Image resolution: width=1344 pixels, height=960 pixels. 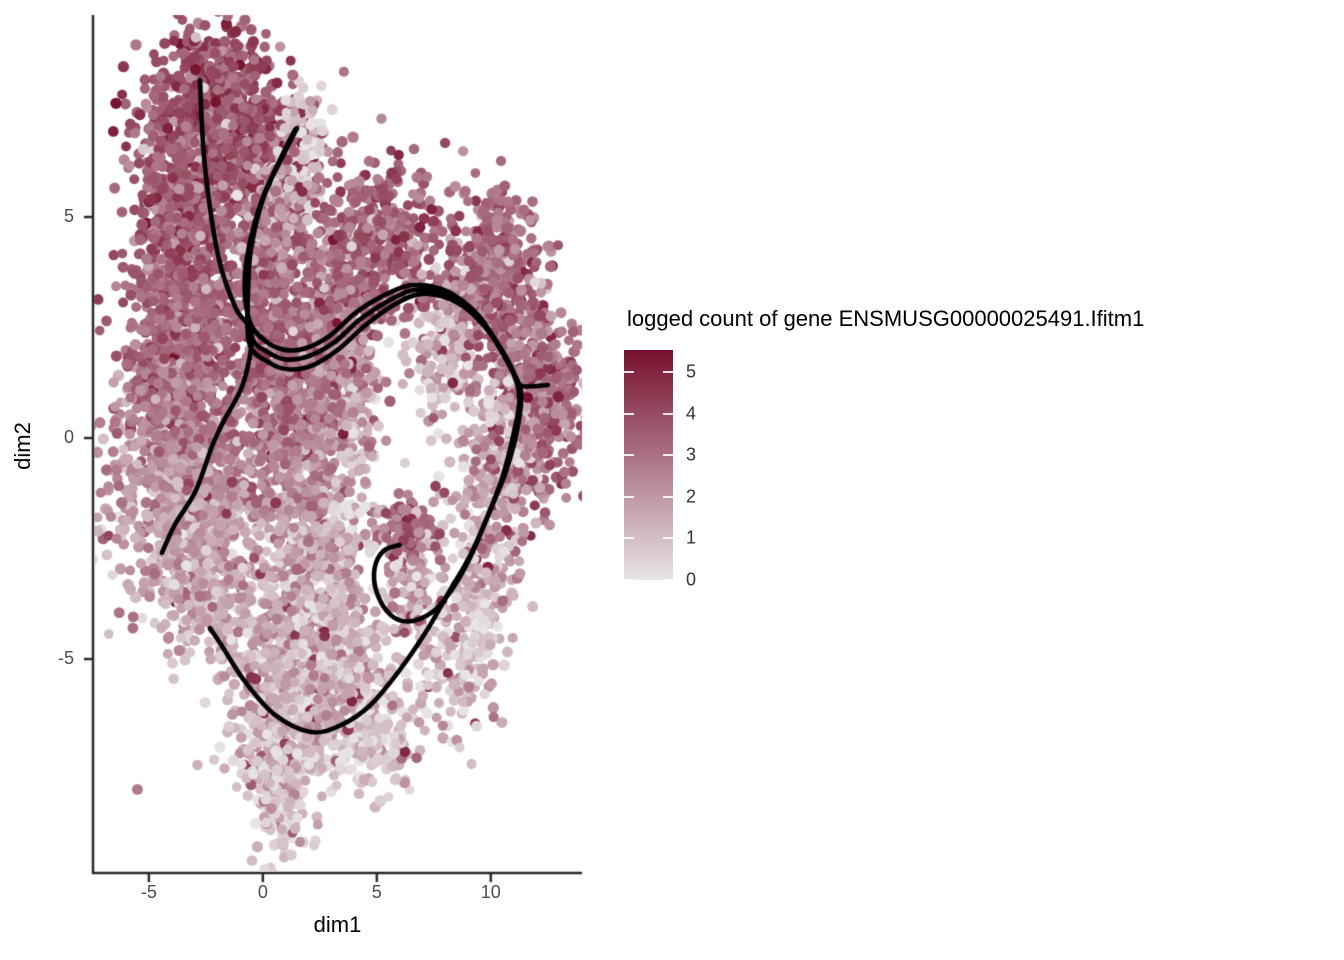 What do you see at coordinates (691, 496) in the screenshot?
I see `colorbar-tick-label: 2` at bounding box center [691, 496].